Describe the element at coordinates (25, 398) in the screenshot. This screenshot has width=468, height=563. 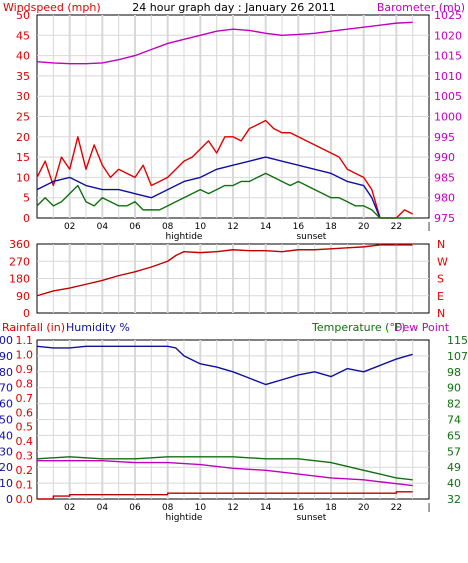
I see `rainfall-tick-label: 0.7` at that location.